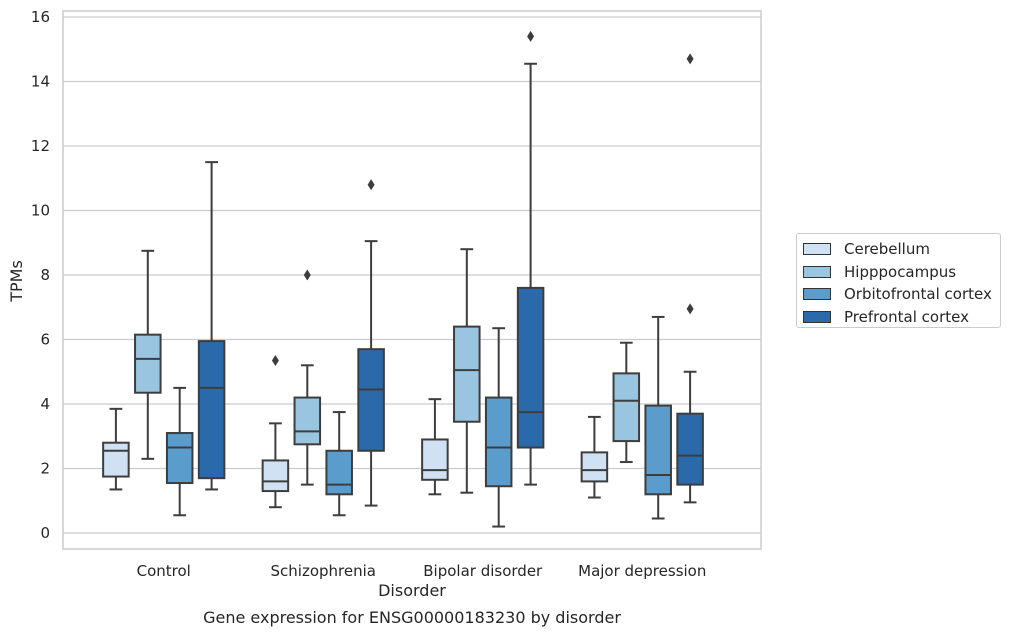  Describe the element at coordinates (16, 281) in the screenshot. I see `y-axis-label: TPMs` at that location.